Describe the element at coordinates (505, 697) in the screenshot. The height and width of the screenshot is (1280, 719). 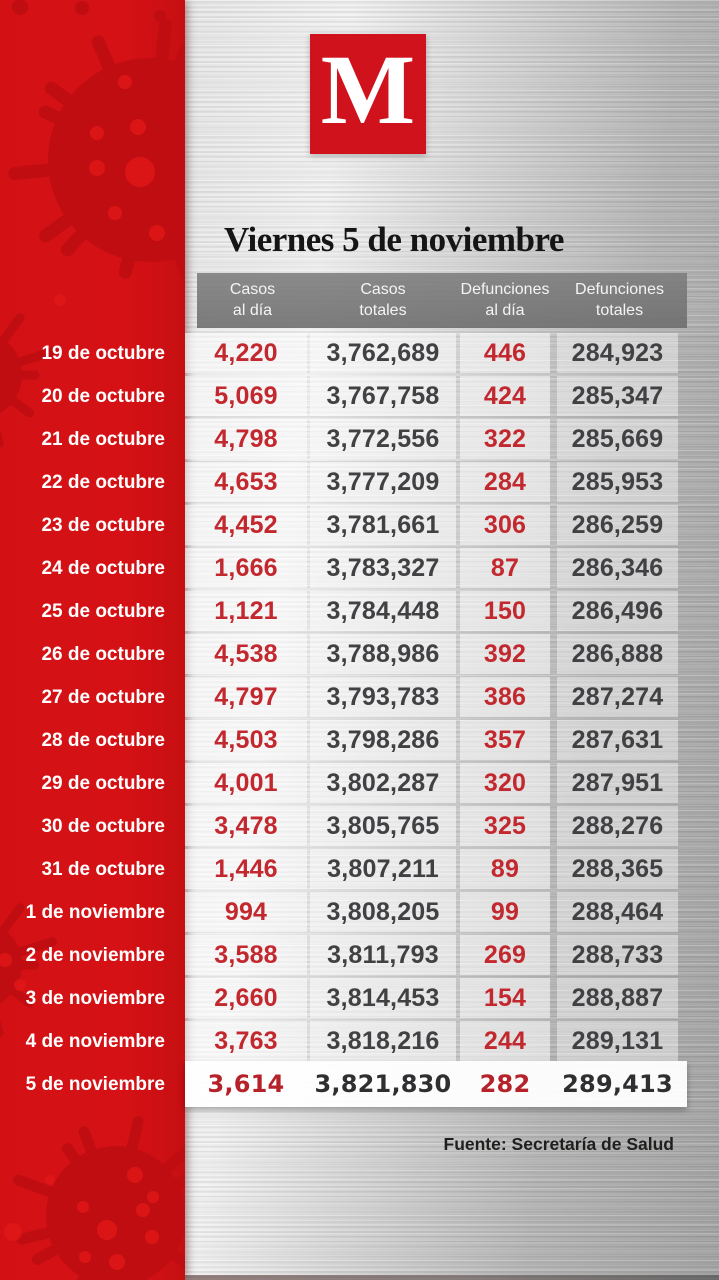
I see `daily-deaths-value: 386` at that location.